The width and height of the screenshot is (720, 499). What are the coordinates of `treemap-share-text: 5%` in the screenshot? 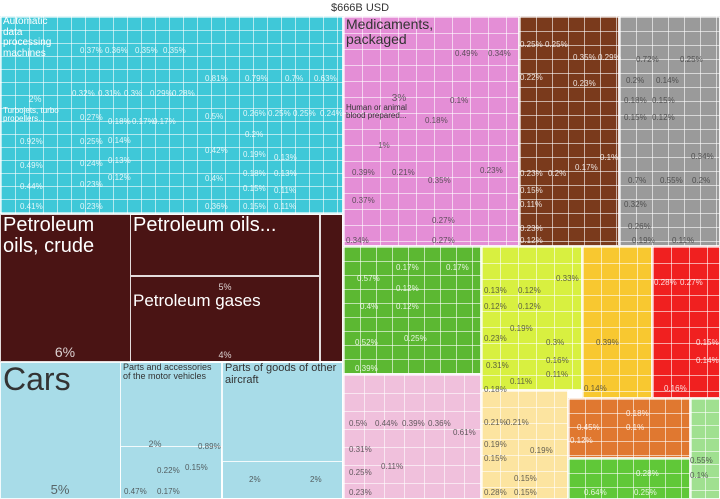 It's located at (60, 489).